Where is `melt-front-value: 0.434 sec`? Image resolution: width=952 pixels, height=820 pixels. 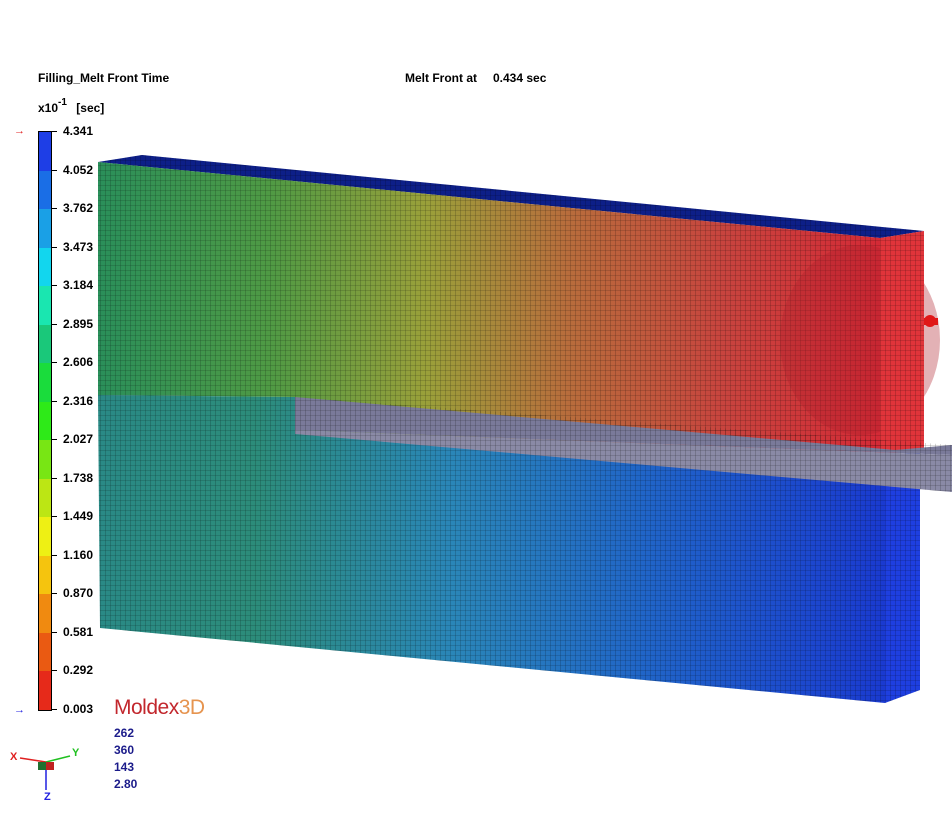
melt-front-value: 0.434 sec is located at coordinates (520, 78).